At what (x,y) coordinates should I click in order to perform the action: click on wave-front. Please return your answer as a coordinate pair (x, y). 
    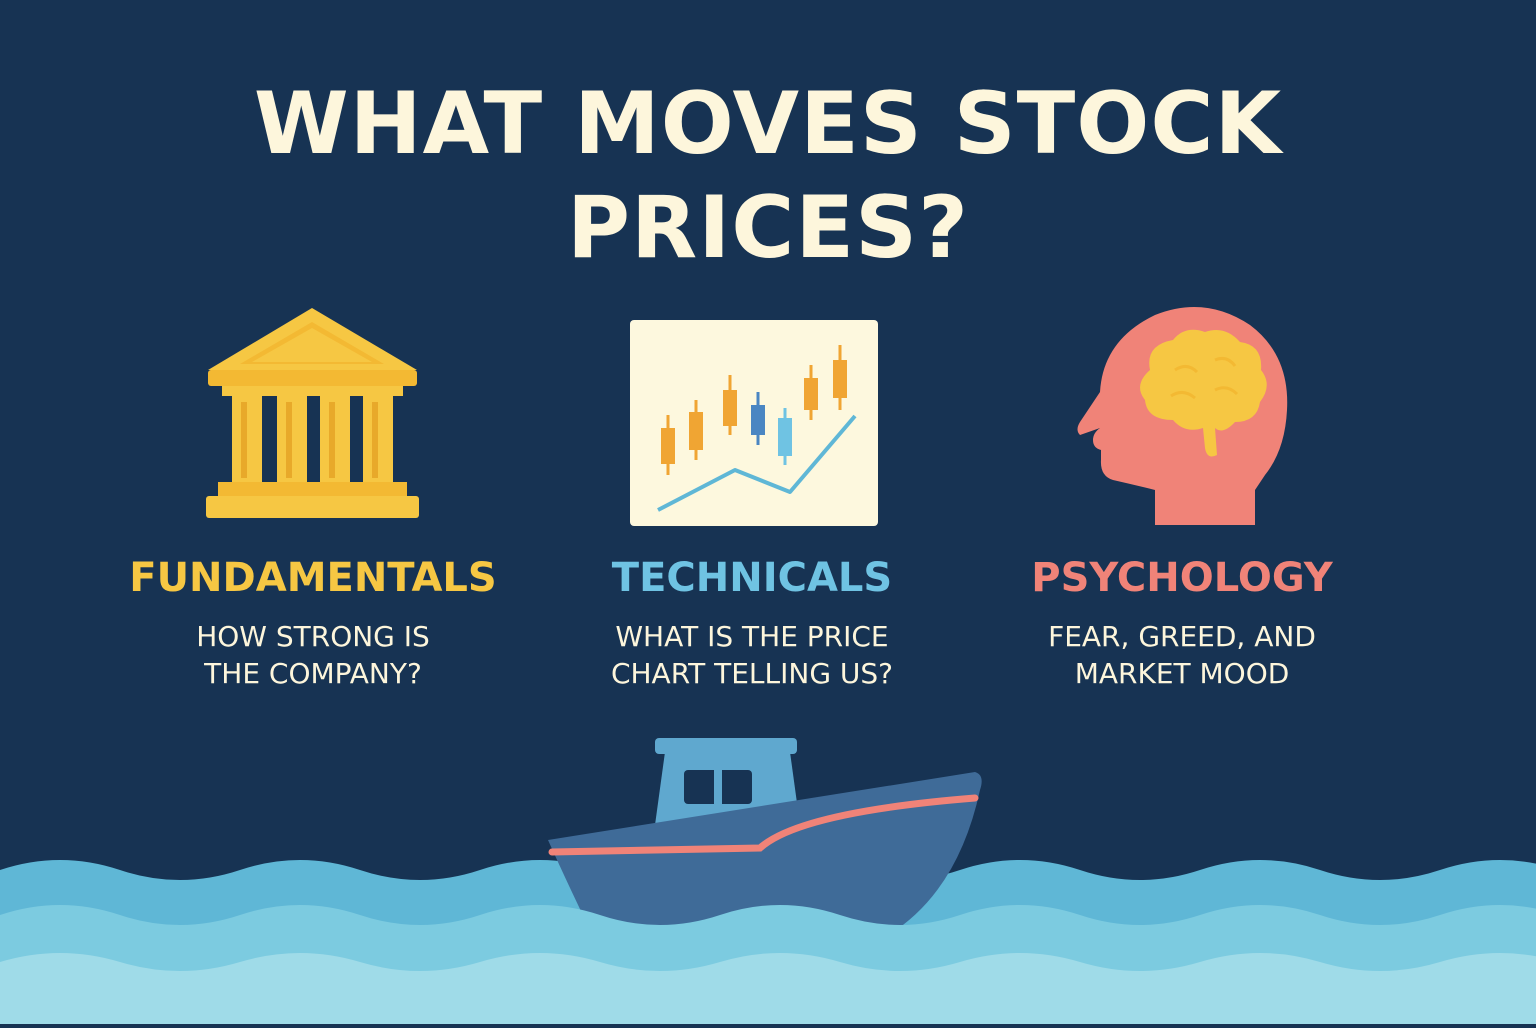
    Looking at the image, I should click on (768, 988).